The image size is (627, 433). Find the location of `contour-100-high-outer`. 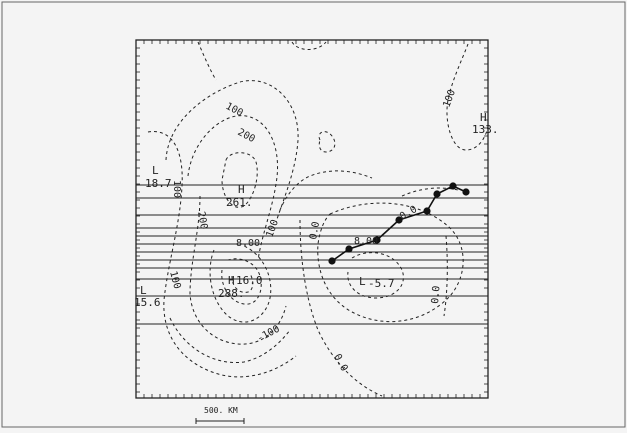

contour-100-high-outer is located at coordinates (232, 151).